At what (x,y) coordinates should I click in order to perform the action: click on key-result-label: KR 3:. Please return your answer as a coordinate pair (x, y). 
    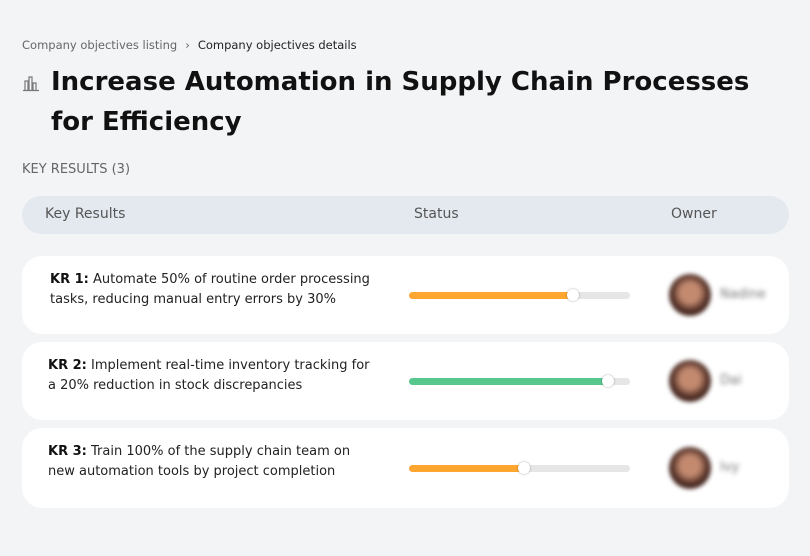
    Looking at the image, I should click on (67, 451).